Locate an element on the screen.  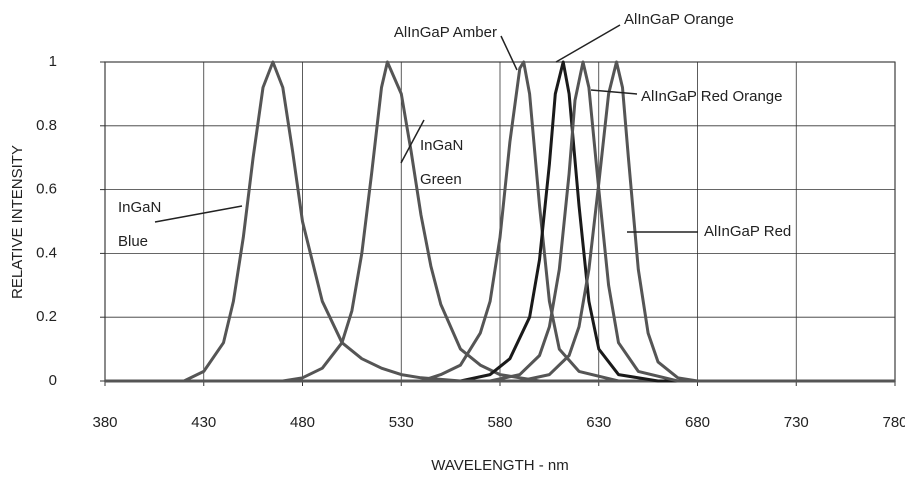
y-tick-label: 0 is located at coordinates (53, 380).